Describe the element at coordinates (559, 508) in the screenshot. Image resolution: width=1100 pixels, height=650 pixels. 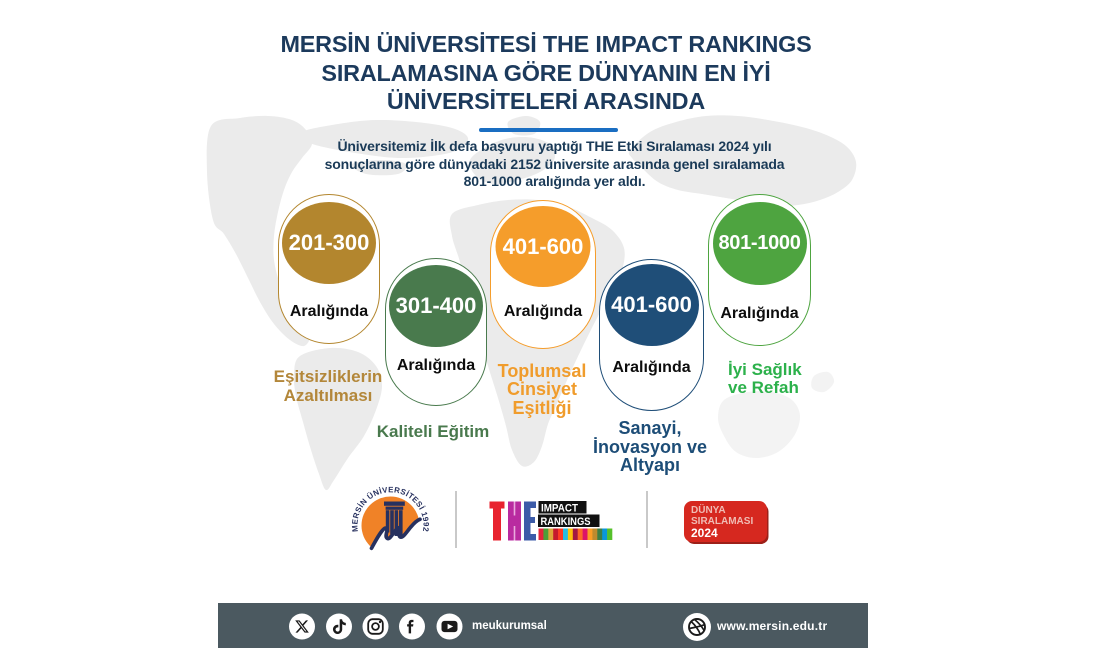
I see `svg-text: IMPACT` at that location.